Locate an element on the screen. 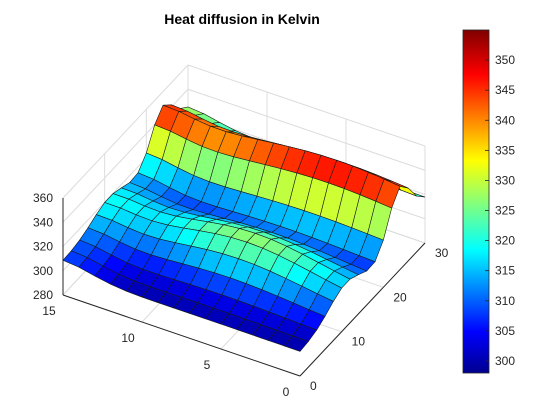  y-axis-line is located at coordinates (181, 335).